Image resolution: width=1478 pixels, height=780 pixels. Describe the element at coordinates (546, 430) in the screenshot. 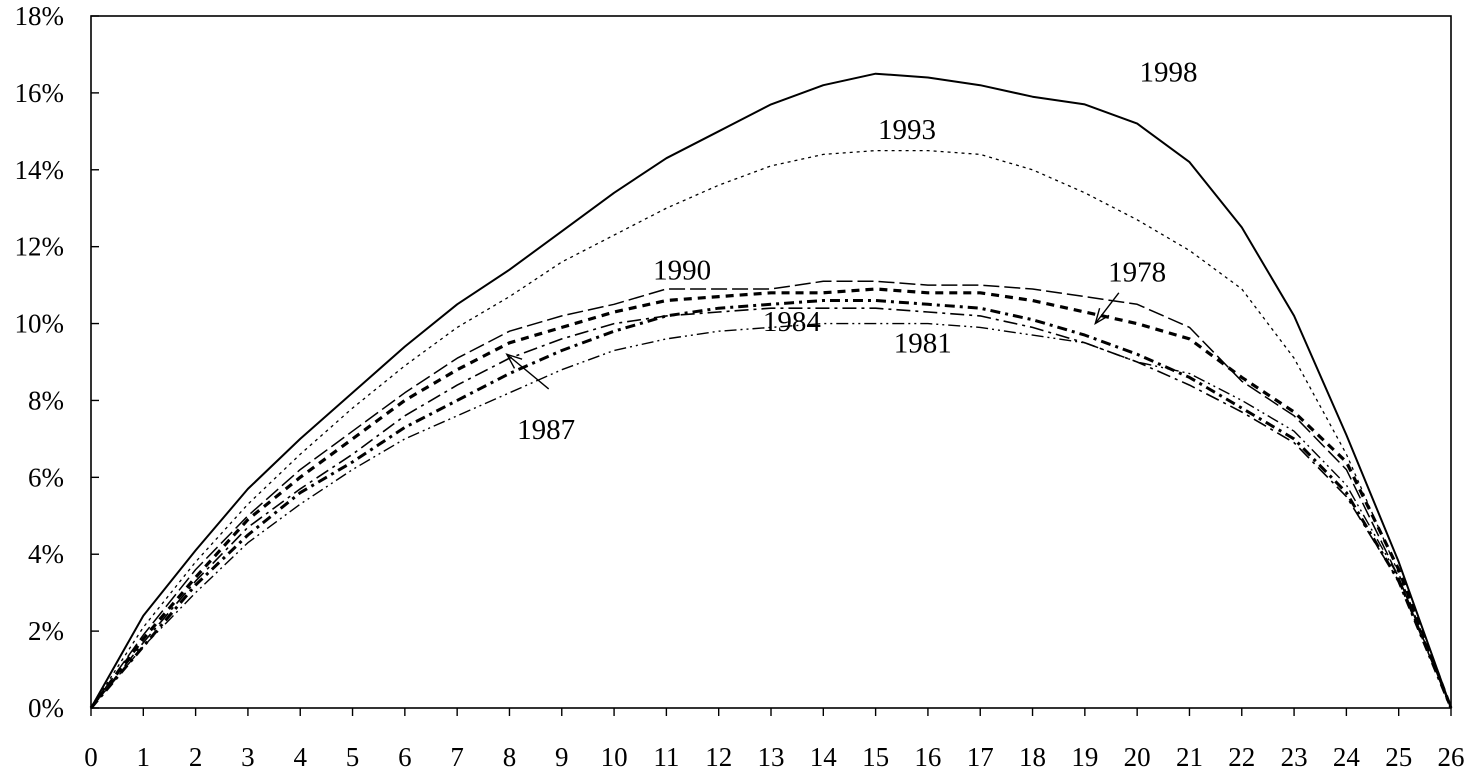

I see `series-label-1987: 1987` at that location.